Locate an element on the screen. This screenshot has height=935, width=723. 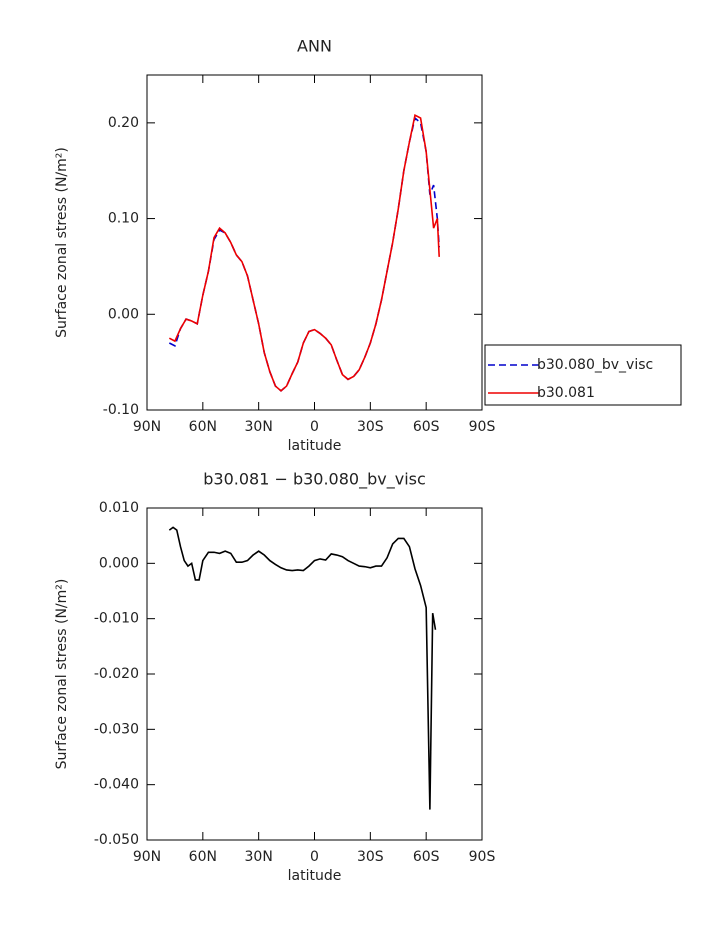
y-tick-label: 0.10 is located at coordinates (123, 219).